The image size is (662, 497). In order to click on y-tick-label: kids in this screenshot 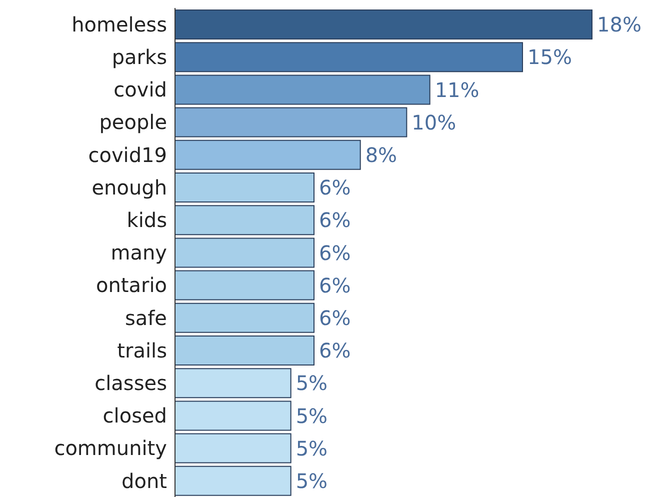, I will do `click(146, 220)`.